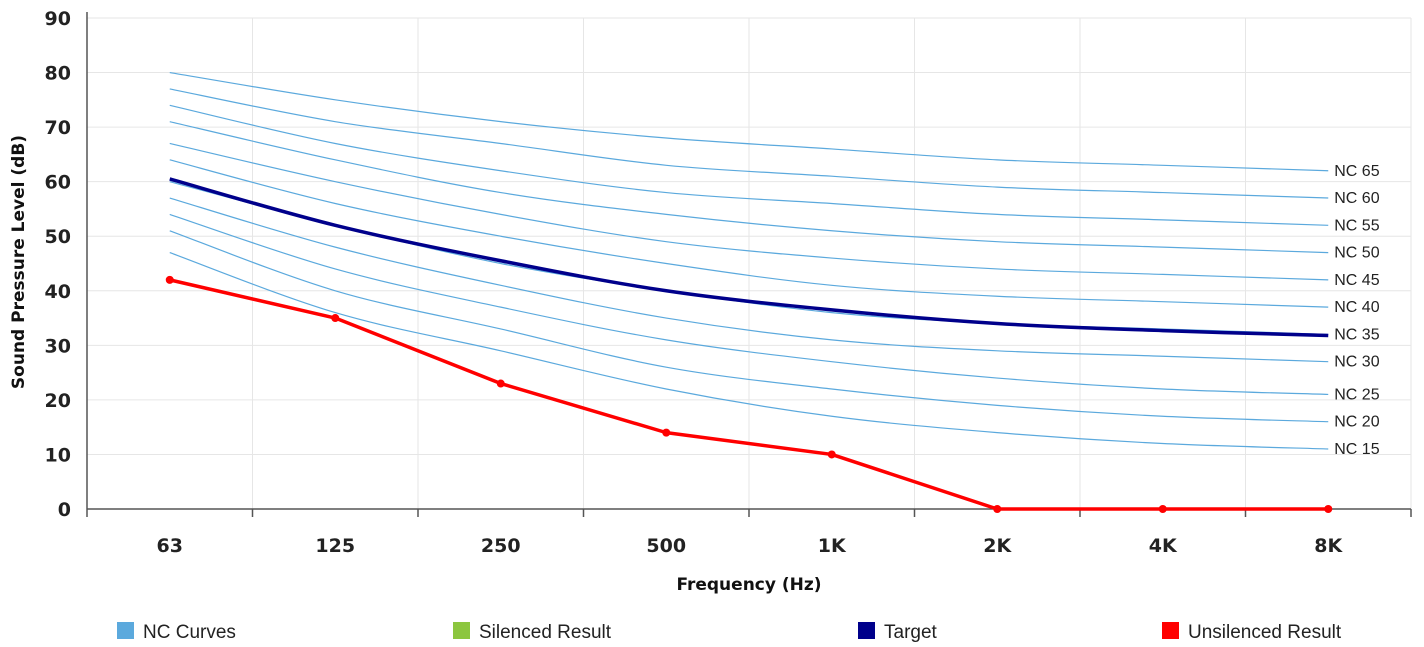  Describe the element at coordinates (1356, 422) in the screenshot. I see `nc-curve-label: NC 20` at that location.